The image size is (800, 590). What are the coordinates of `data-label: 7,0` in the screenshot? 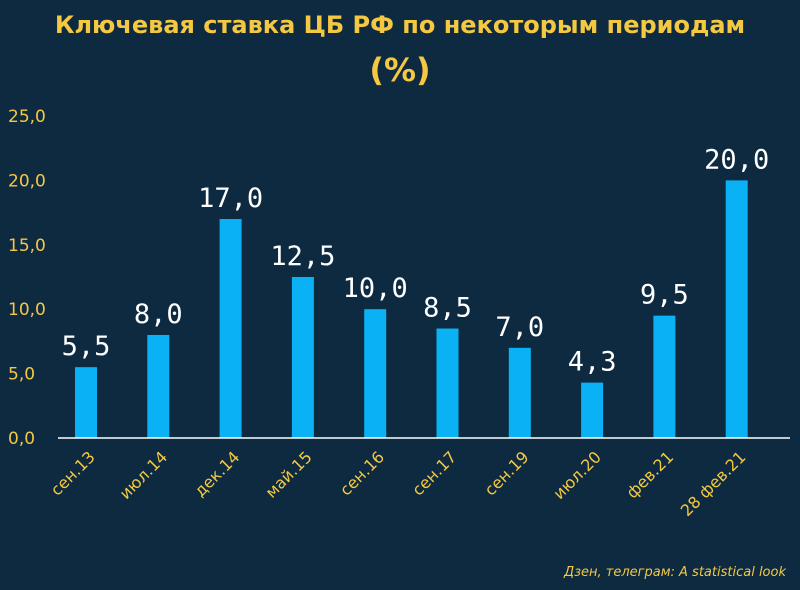 It's located at (519, 327).